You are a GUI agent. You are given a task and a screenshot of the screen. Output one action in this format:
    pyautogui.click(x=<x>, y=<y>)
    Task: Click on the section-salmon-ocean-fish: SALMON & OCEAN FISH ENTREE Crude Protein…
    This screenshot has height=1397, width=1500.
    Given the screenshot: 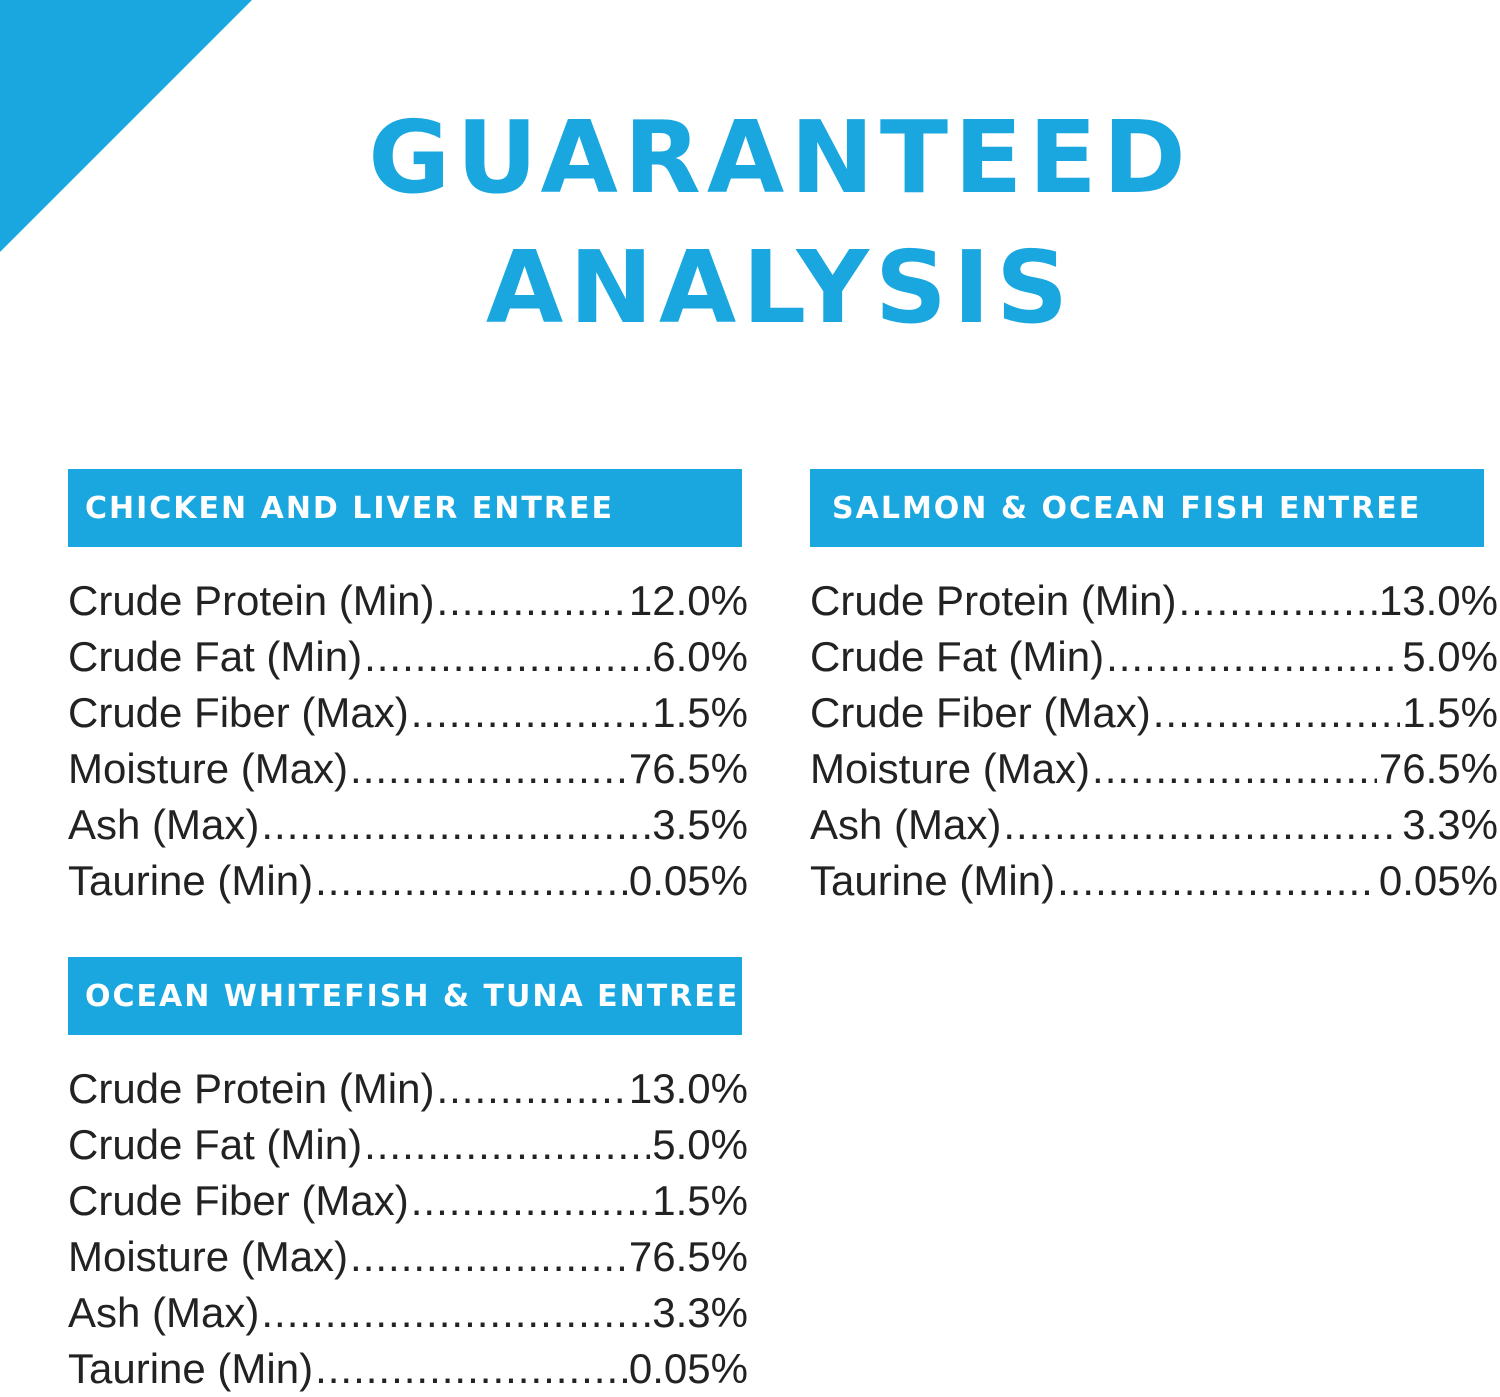 What is the action you would take?
    pyautogui.click(x=1154, y=689)
    